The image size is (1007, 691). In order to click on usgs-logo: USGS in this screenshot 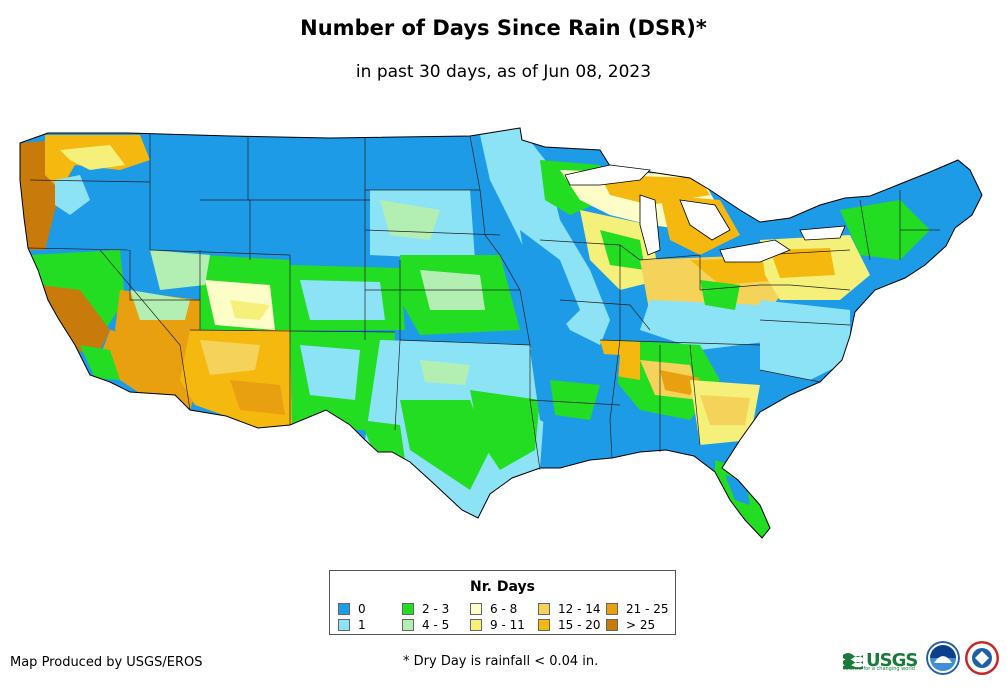, I will do `click(880, 660)`.